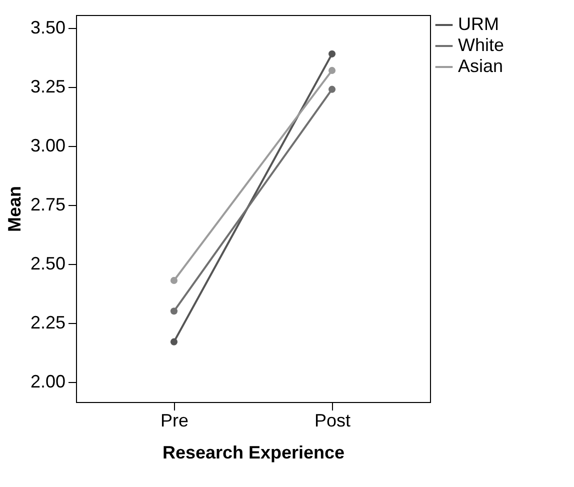  Describe the element at coordinates (48, 27) in the screenshot. I see `y-tick-label: 3.50` at that location.